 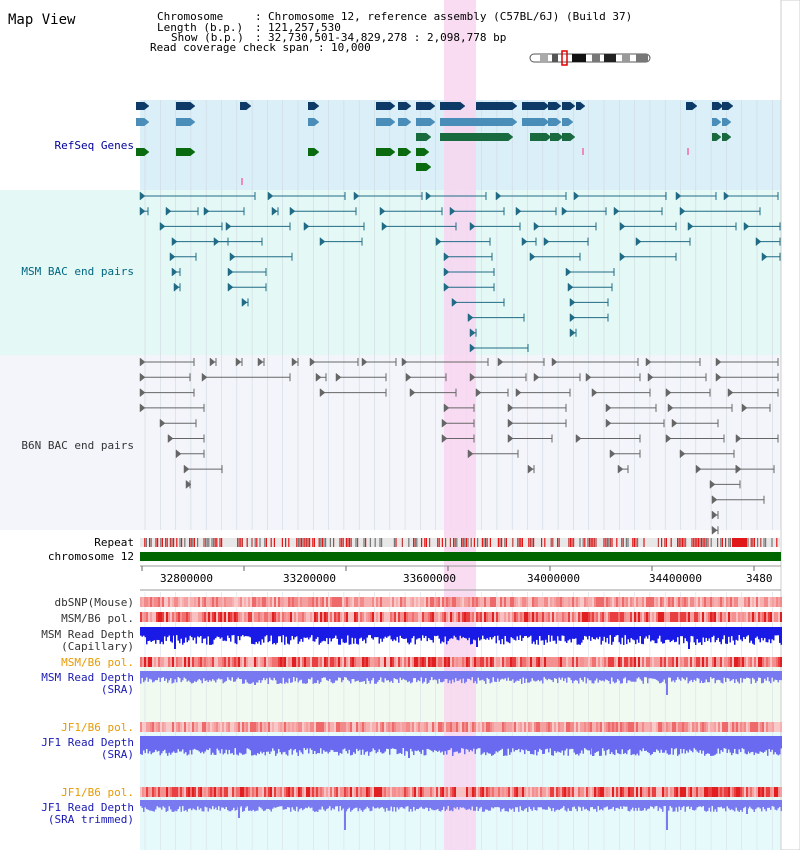 What do you see at coordinates (87, 677) in the screenshot?
I see `track-label-msm-depth-sra: MSM Read Depth` at bounding box center [87, 677].